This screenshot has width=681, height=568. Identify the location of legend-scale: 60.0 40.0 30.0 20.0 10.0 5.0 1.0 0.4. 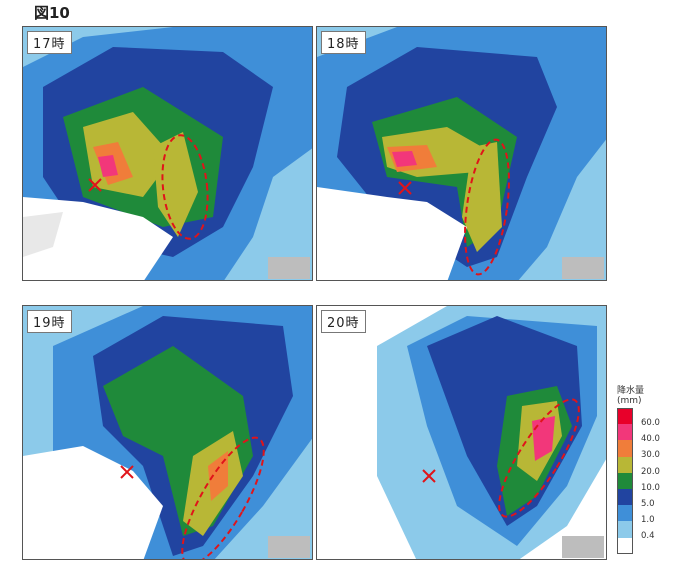
(647, 481).